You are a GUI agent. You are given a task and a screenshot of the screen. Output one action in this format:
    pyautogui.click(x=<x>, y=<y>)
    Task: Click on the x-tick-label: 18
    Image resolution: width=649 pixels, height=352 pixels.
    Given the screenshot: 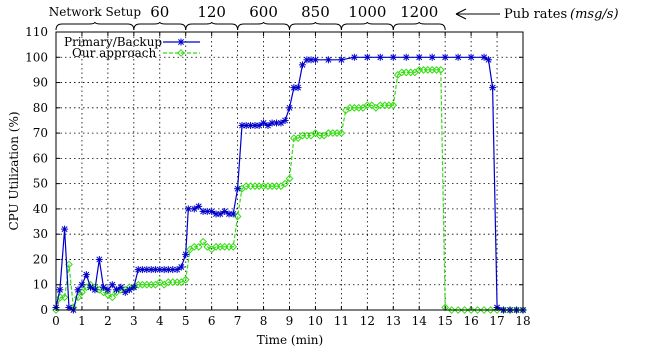 What is the action you would take?
    pyautogui.click(x=522, y=321)
    